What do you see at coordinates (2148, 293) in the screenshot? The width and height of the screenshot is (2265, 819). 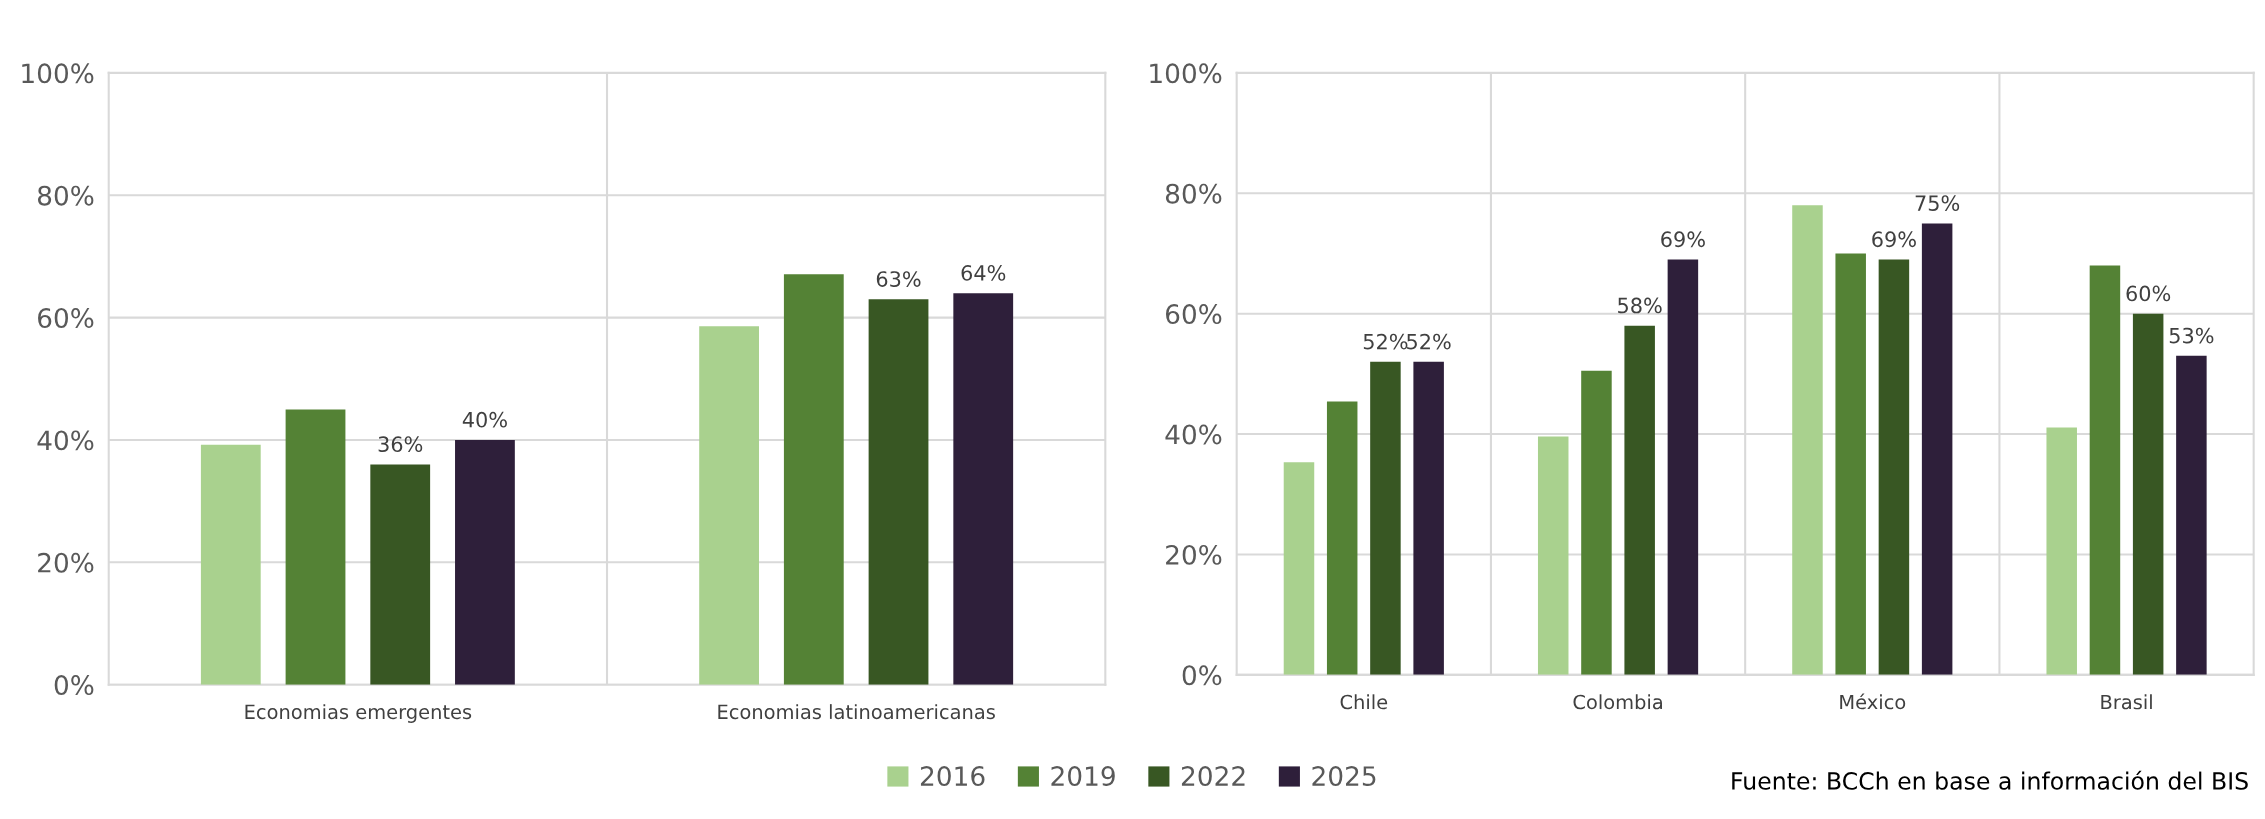 I see `data-label: 60%` at bounding box center [2148, 293].